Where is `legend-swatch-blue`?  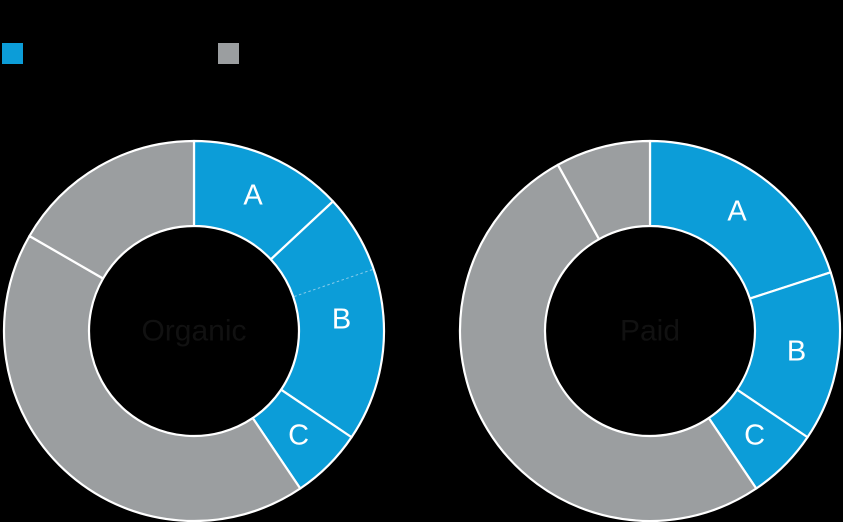
legend-swatch-blue is located at coordinates (12, 53).